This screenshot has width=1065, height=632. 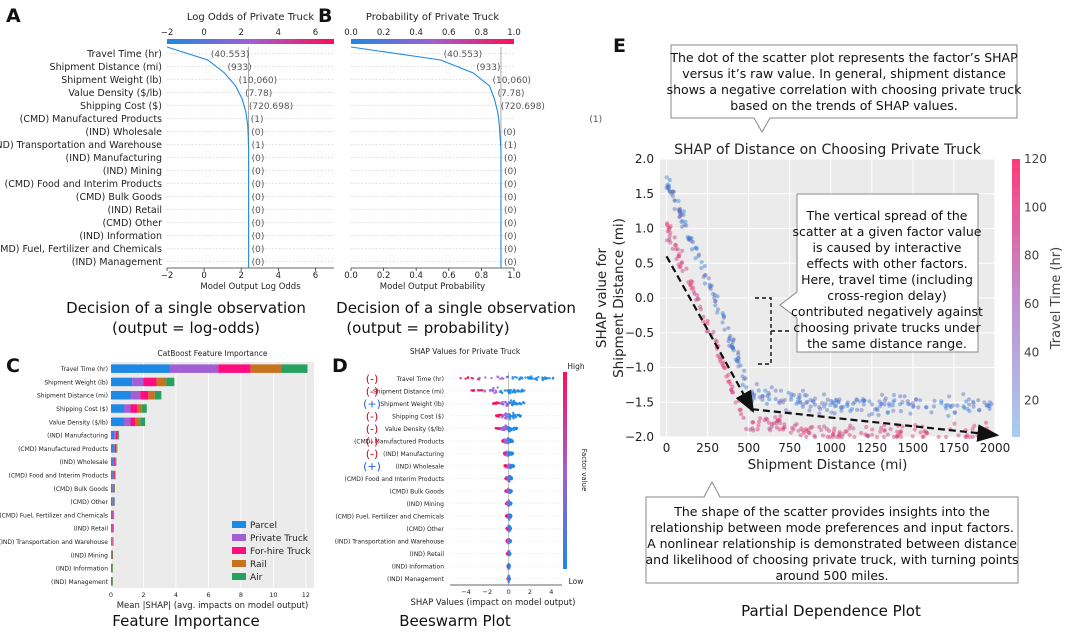 What do you see at coordinates (81, 489) in the screenshot?
I see `category-label: (CMD) Bulk Goods` at bounding box center [81, 489].